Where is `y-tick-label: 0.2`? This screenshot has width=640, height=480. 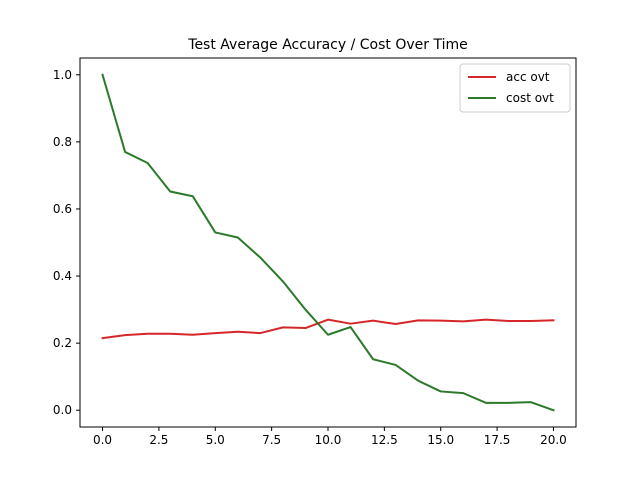
y-tick-label: 0.2 is located at coordinates (62, 343).